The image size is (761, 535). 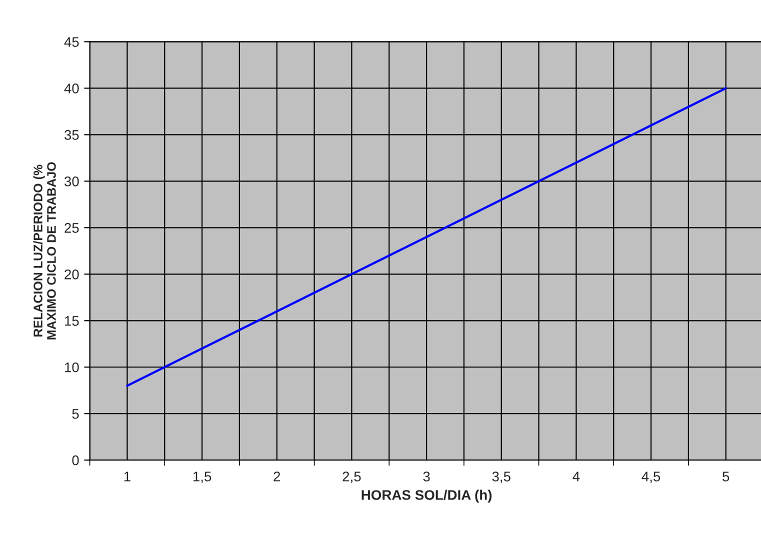 I want to click on x-tick-label: 5, so click(x=726, y=477).